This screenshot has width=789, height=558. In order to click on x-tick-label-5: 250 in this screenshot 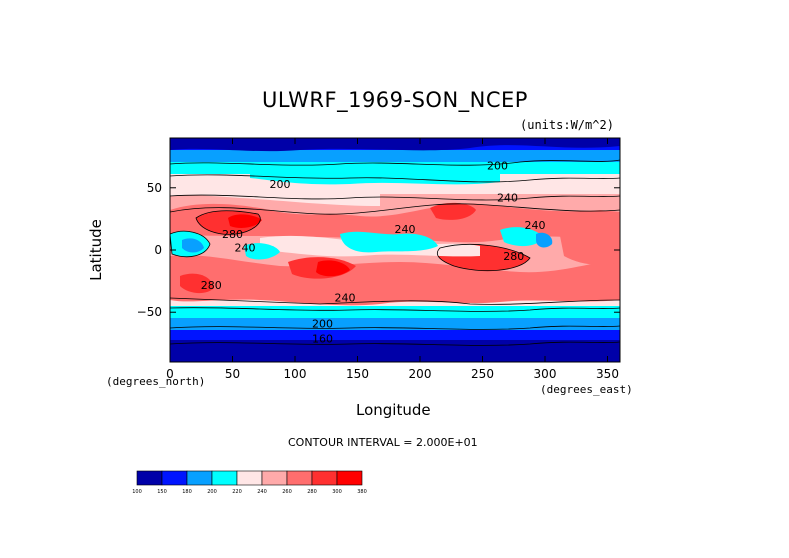, I will do `click(482, 374)`.